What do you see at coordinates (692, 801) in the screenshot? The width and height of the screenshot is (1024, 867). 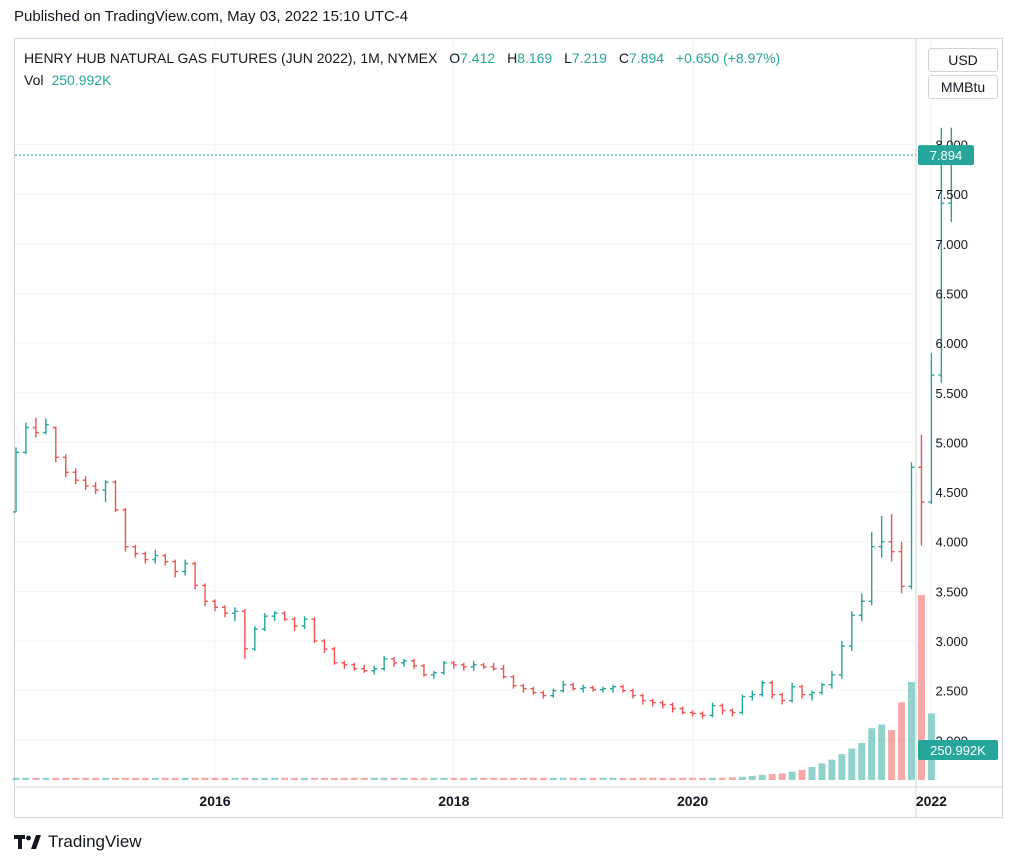 I see `x-tick-label: 2020` at bounding box center [692, 801].